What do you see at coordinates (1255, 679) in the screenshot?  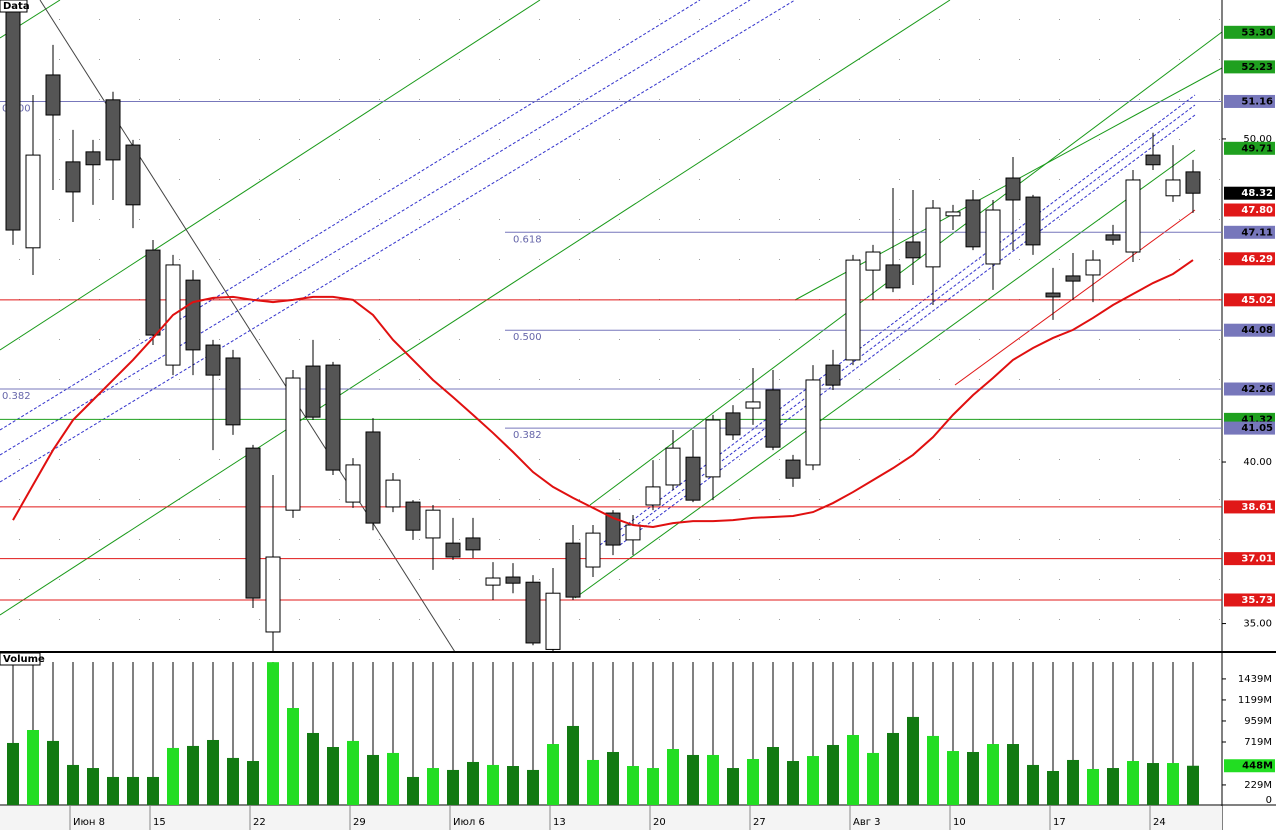 I see `y-tick-label: 1439M` at bounding box center [1255, 679].